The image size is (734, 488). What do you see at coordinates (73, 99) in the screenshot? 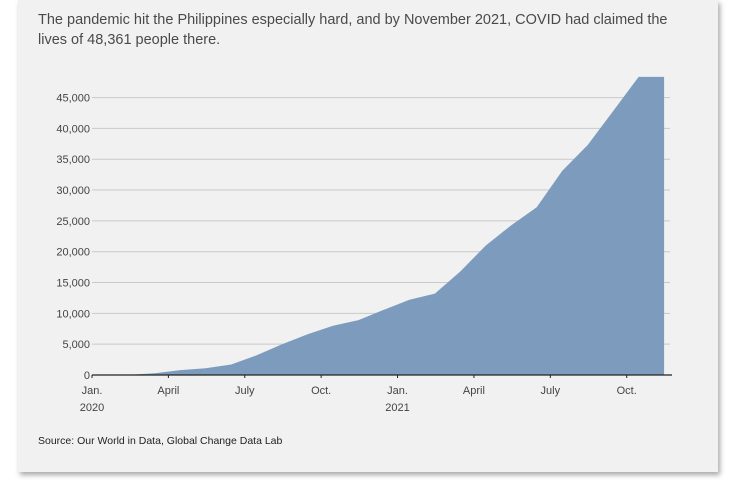
I see `y-tick-label: 45,000` at bounding box center [73, 99].